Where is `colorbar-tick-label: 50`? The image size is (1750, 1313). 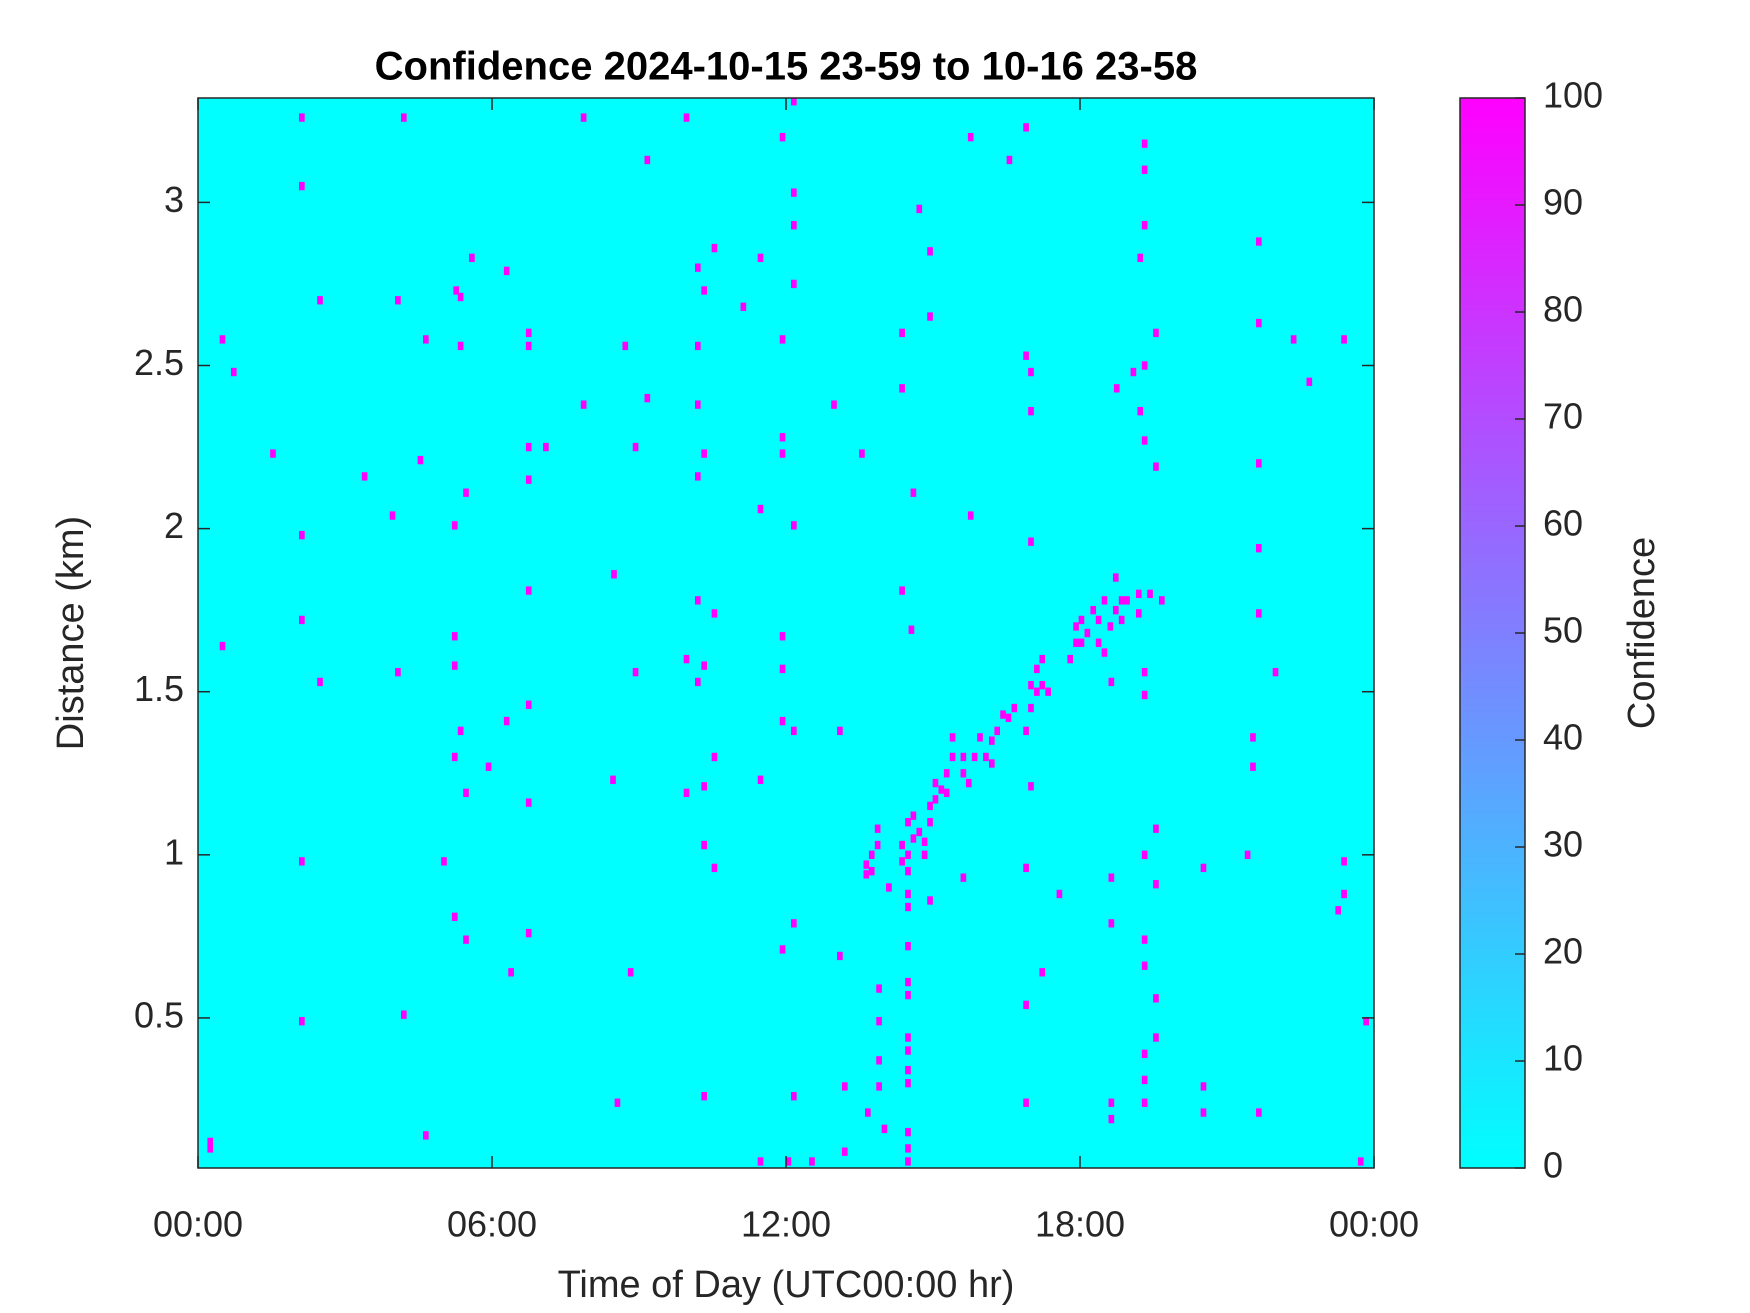
colorbar-tick-label: 50 is located at coordinates (1563, 630).